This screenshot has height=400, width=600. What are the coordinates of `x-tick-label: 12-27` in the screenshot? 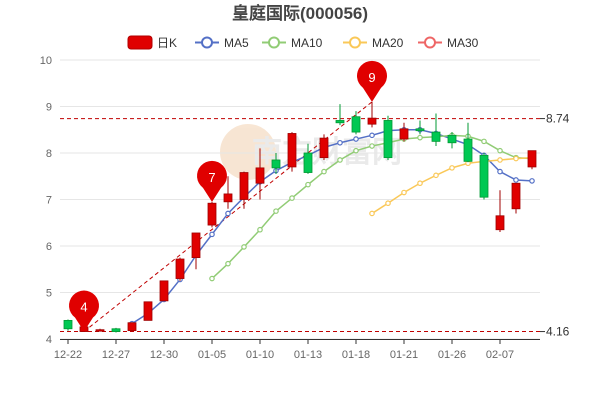 It's located at (116, 355).